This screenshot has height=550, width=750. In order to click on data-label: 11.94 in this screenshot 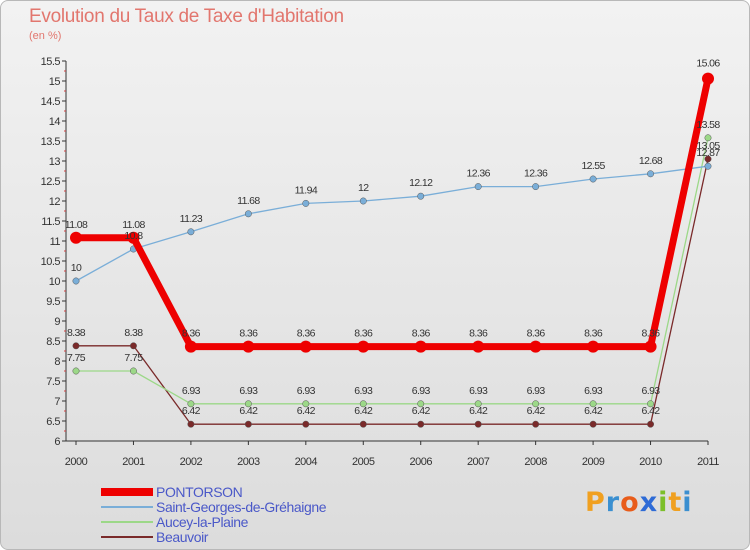, I will do `click(306, 190)`.